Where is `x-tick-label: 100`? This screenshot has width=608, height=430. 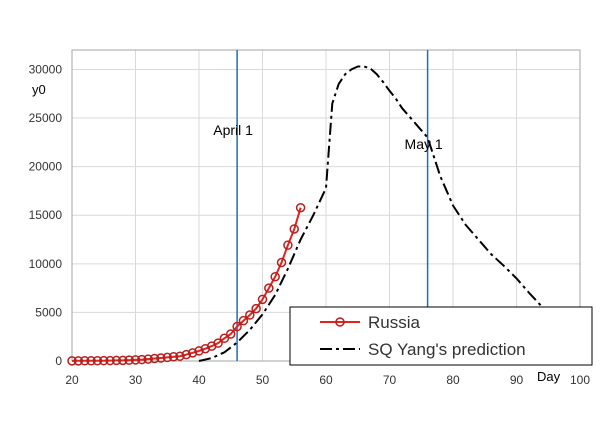
x-tick-label: 100 is located at coordinates (580, 380).